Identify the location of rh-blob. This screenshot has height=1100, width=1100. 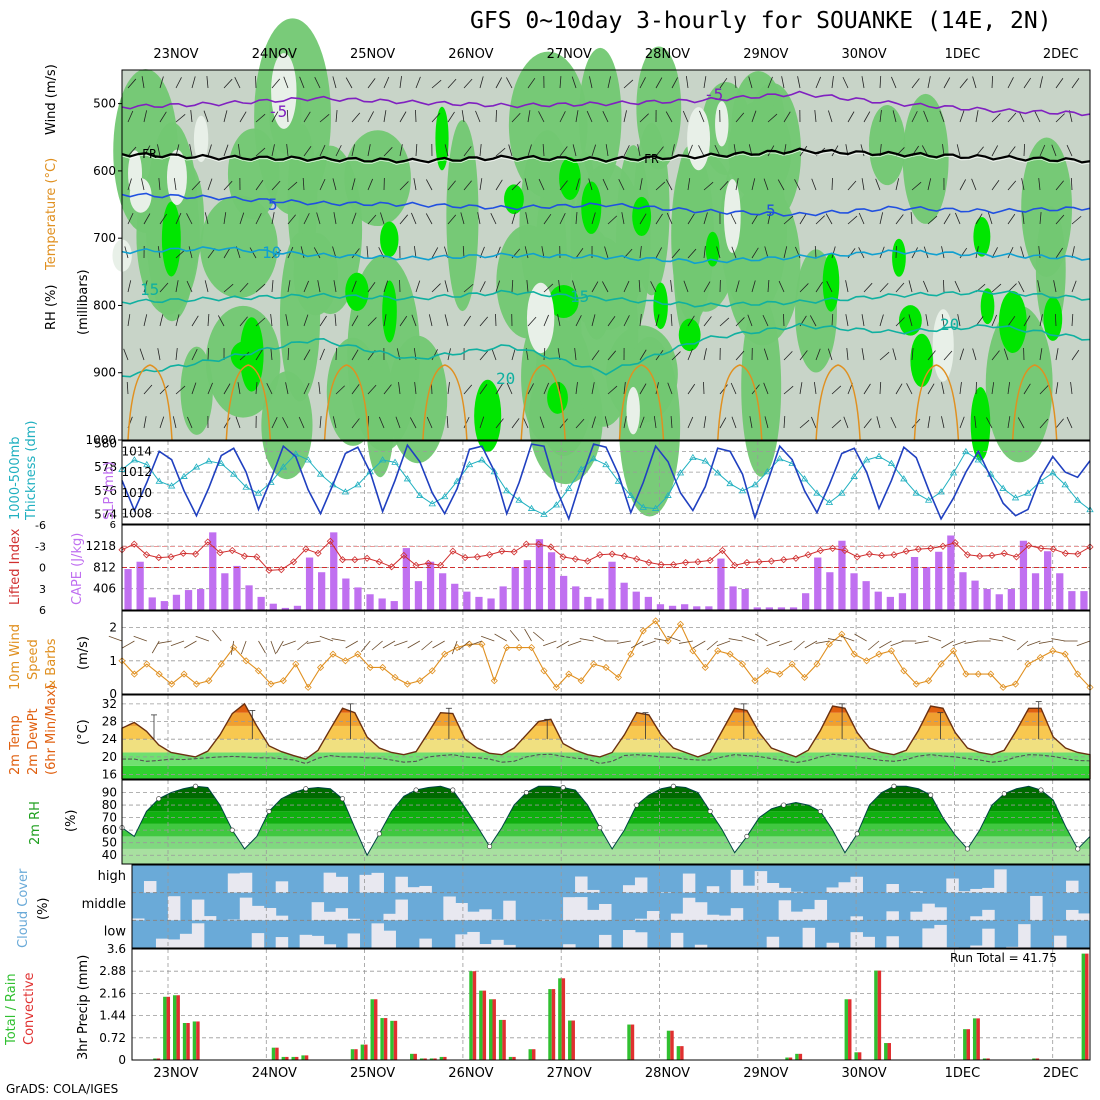
(300, 317).